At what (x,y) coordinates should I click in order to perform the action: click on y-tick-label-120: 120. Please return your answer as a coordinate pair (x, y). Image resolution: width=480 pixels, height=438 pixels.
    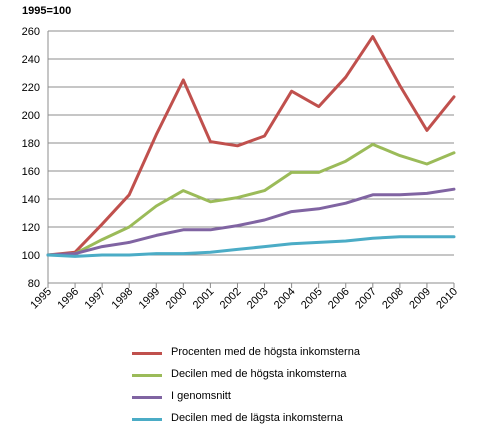
    Looking at the image, I should click on (31, 228).